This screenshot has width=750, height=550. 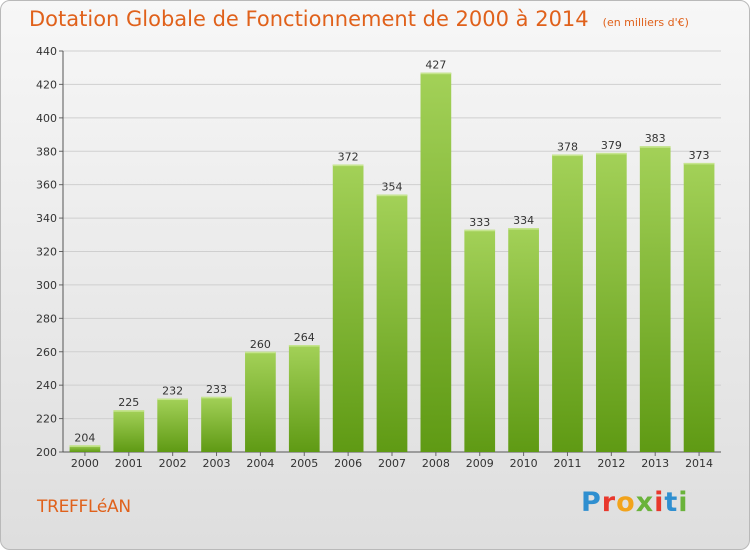 What do you see at coordinates (655, 138) in the screenshot?
I see `data-label: 383` at bounding box center [655, 138].